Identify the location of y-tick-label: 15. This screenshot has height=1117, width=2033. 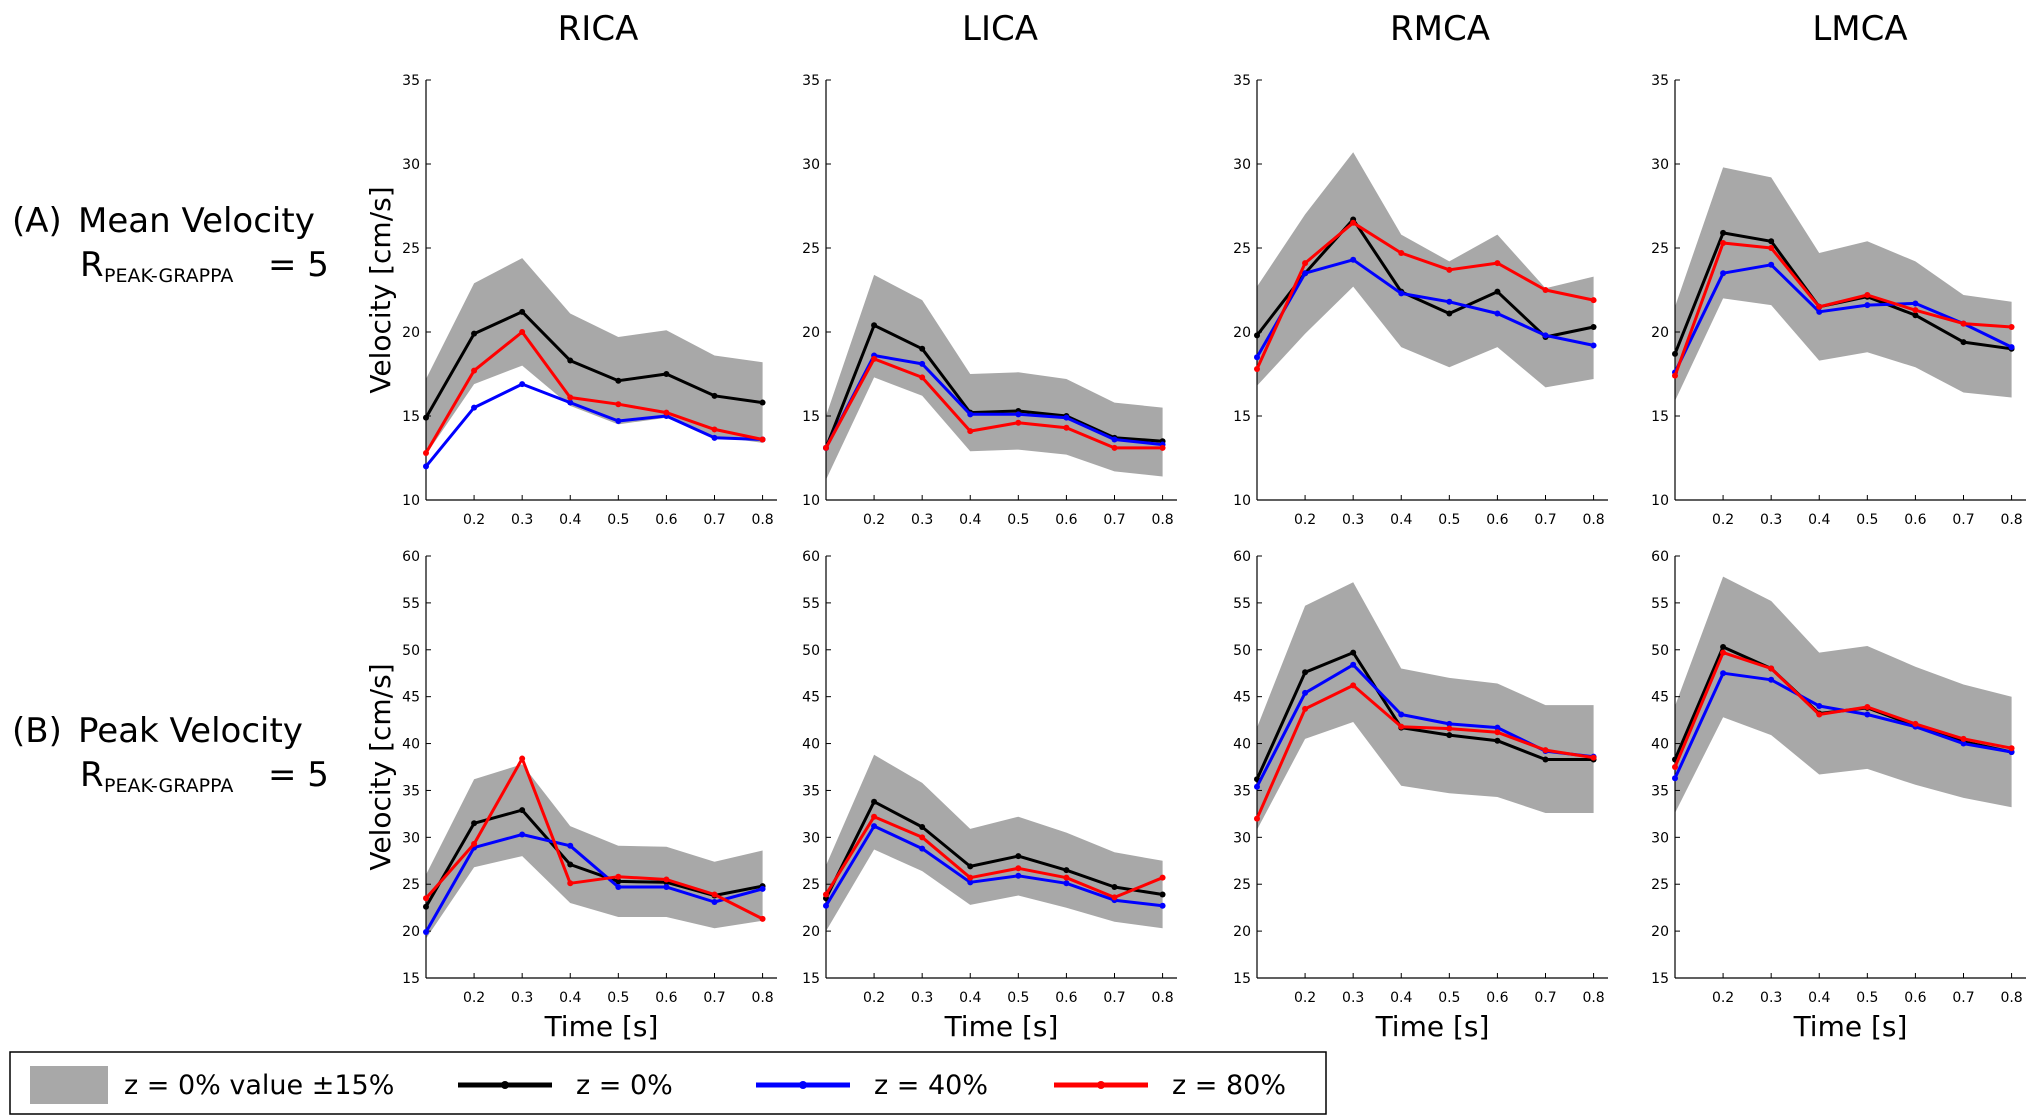
(1660, 979).